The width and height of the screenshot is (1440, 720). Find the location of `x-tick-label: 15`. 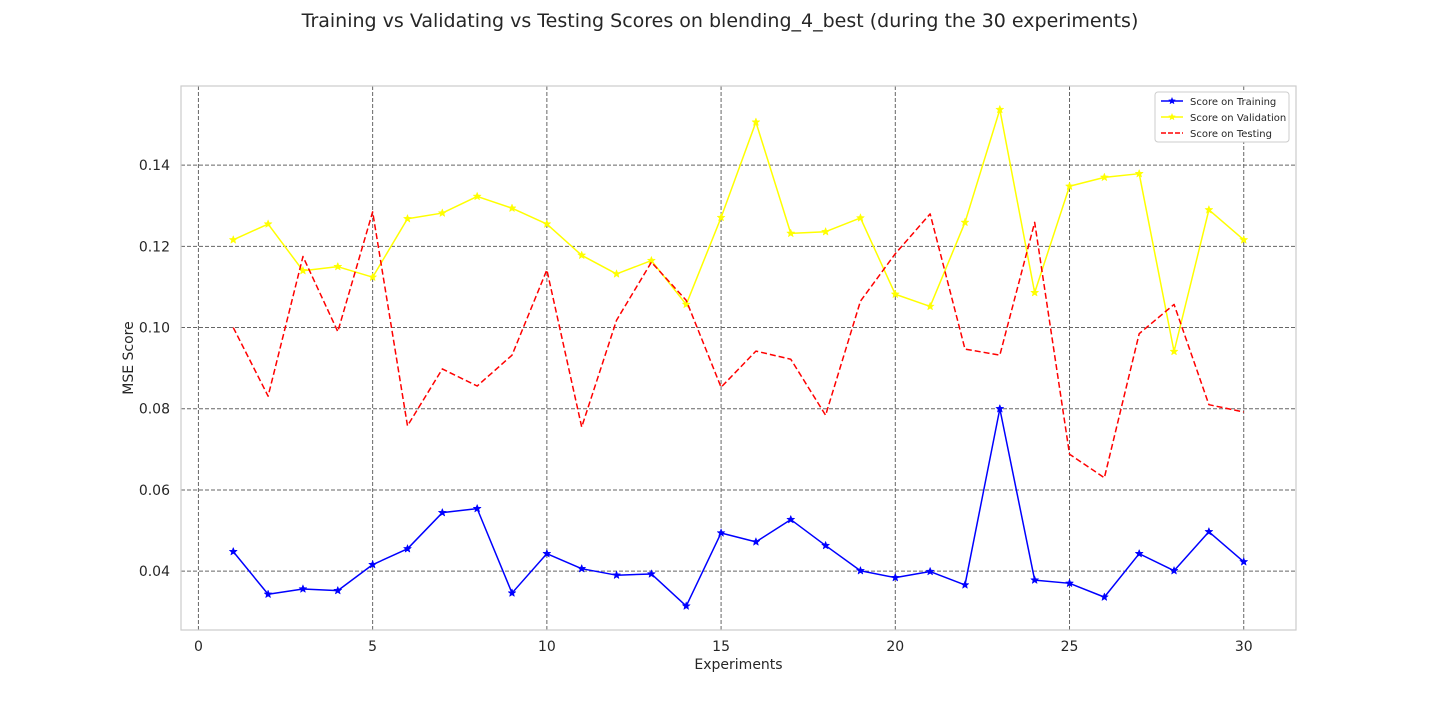

x-tick-label: 15 is located at coordinates (721, 647).